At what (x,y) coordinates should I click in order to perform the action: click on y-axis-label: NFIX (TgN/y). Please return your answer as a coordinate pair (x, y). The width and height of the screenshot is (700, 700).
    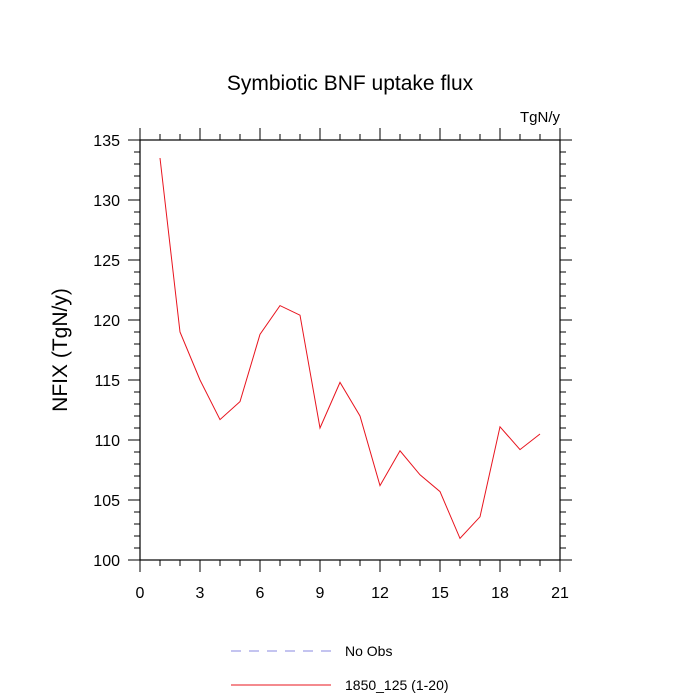
    Looking at the image, I should click on (60, 350).